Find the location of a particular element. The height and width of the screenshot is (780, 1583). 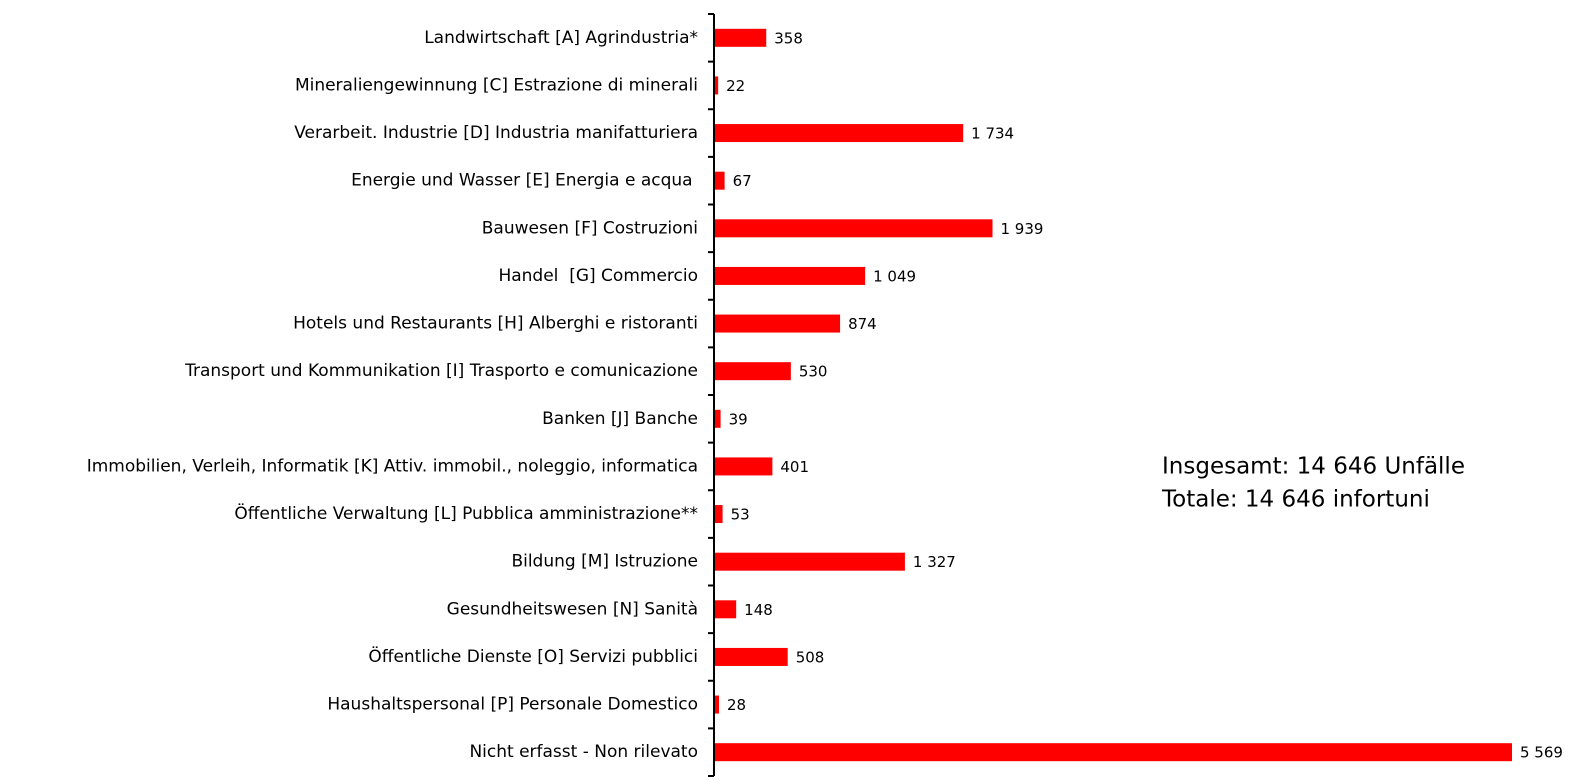

category-label: Öffentliche Dienste [O] Servizi pubblici is located at coordinates (533, 656).